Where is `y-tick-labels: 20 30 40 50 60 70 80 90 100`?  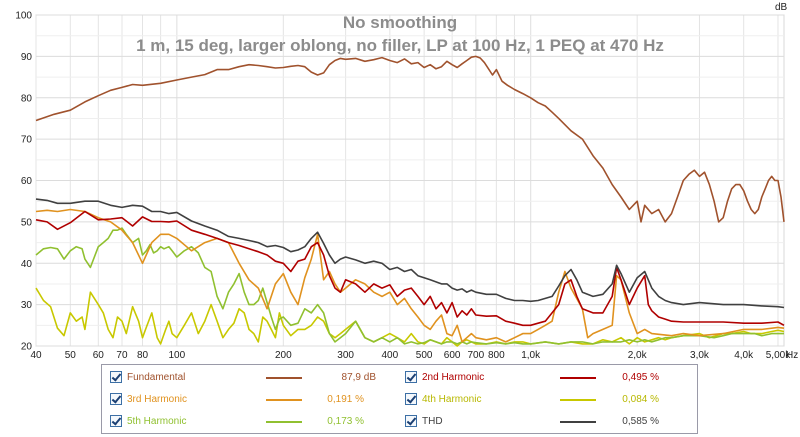
y-tick-labels: 20 30 40 50 60 70 80 90 100 is located at coordinates (23, 182).